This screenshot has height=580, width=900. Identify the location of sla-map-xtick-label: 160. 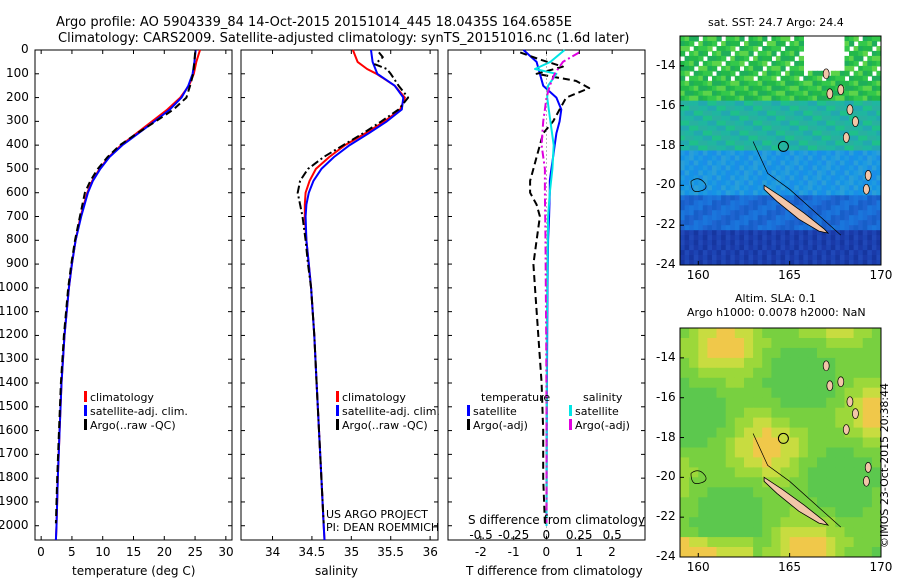
(698, 567).